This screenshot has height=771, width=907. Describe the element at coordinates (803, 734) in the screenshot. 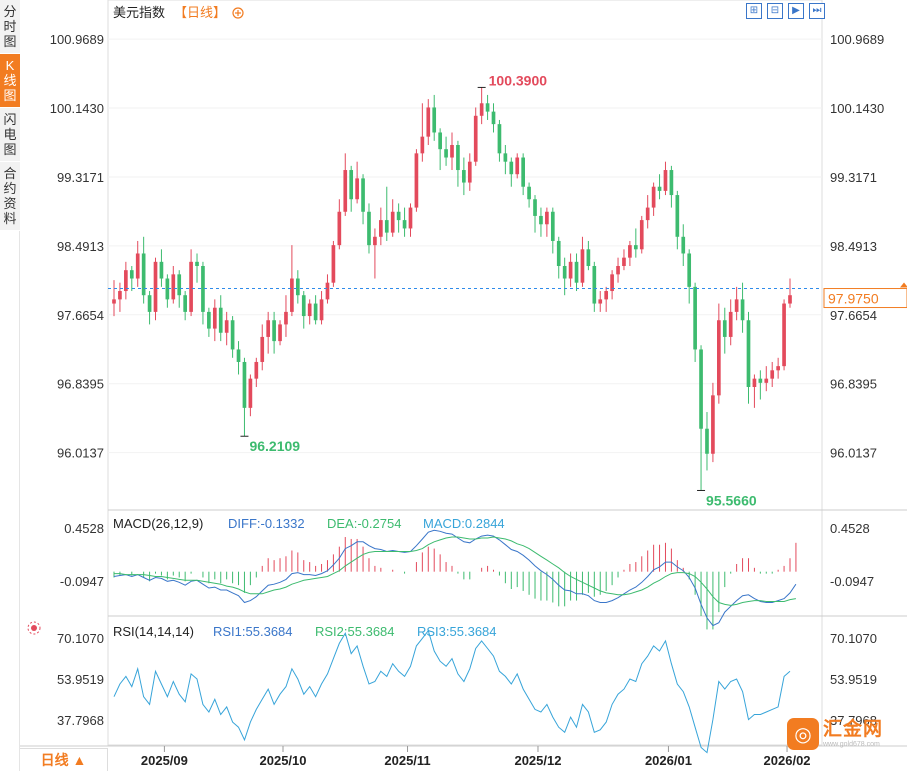

I see `logo-icon: ◎` at that location.